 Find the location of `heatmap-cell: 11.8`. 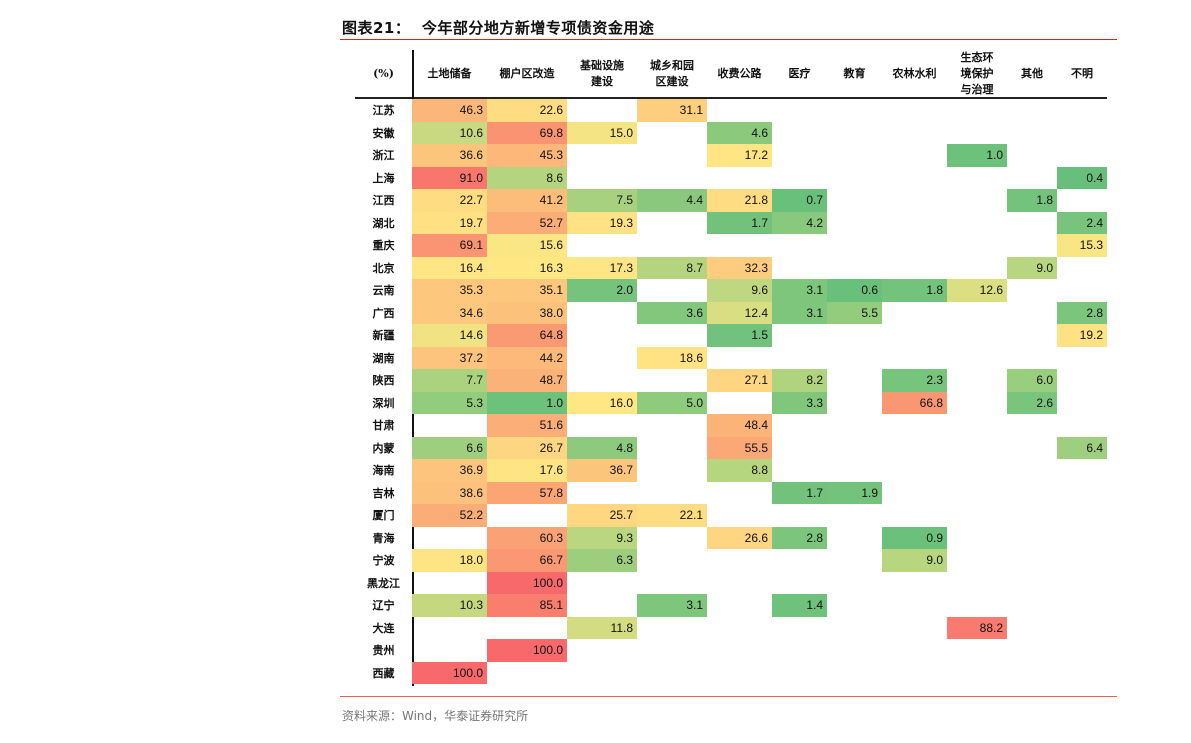

heatmap-cell: 11.8 is located at coordinates (602, 627).